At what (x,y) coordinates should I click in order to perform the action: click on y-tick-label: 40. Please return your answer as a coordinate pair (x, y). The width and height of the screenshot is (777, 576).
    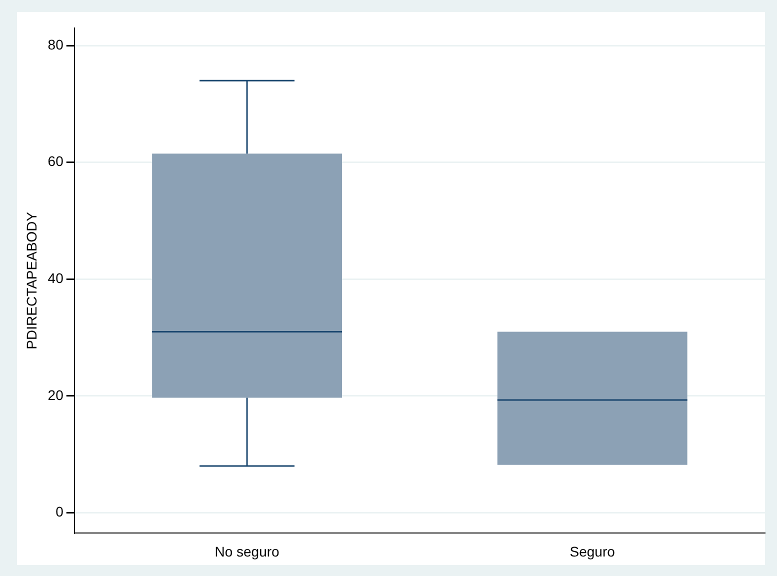
    Looking at the image, I should click on (56, 278).